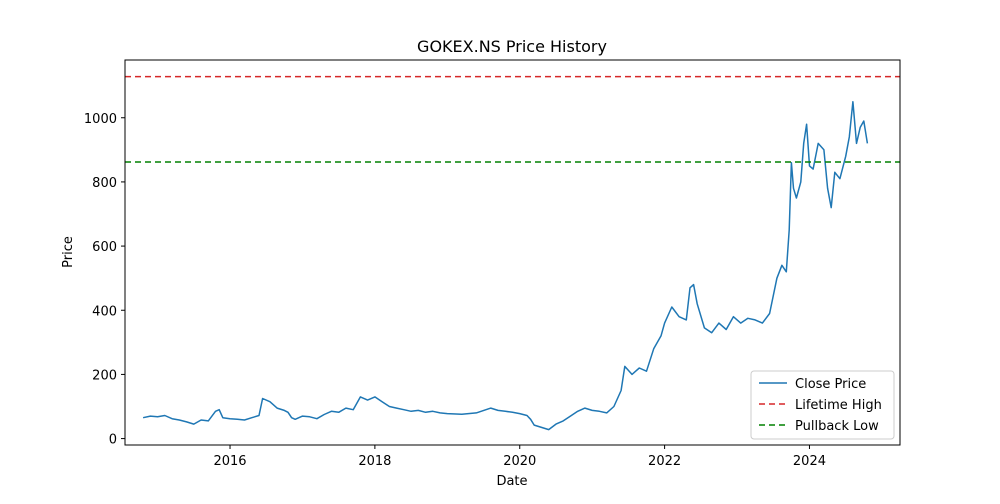 The width and height of the screenshot is (1000, 504). I want to click on legend-label: Close Price, so click(830, 384).